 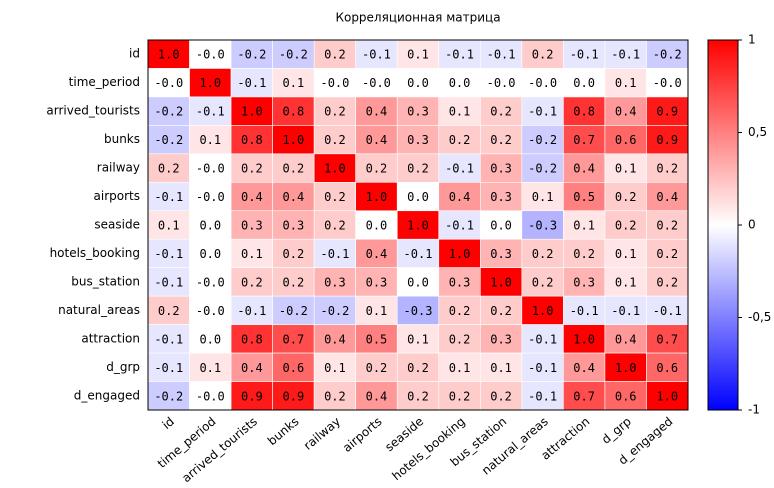 What do you see at coordinates (757, 132) in the screenshot?
I see `colorbar-tick-label: 0,5` at bounding box center [757, 132].